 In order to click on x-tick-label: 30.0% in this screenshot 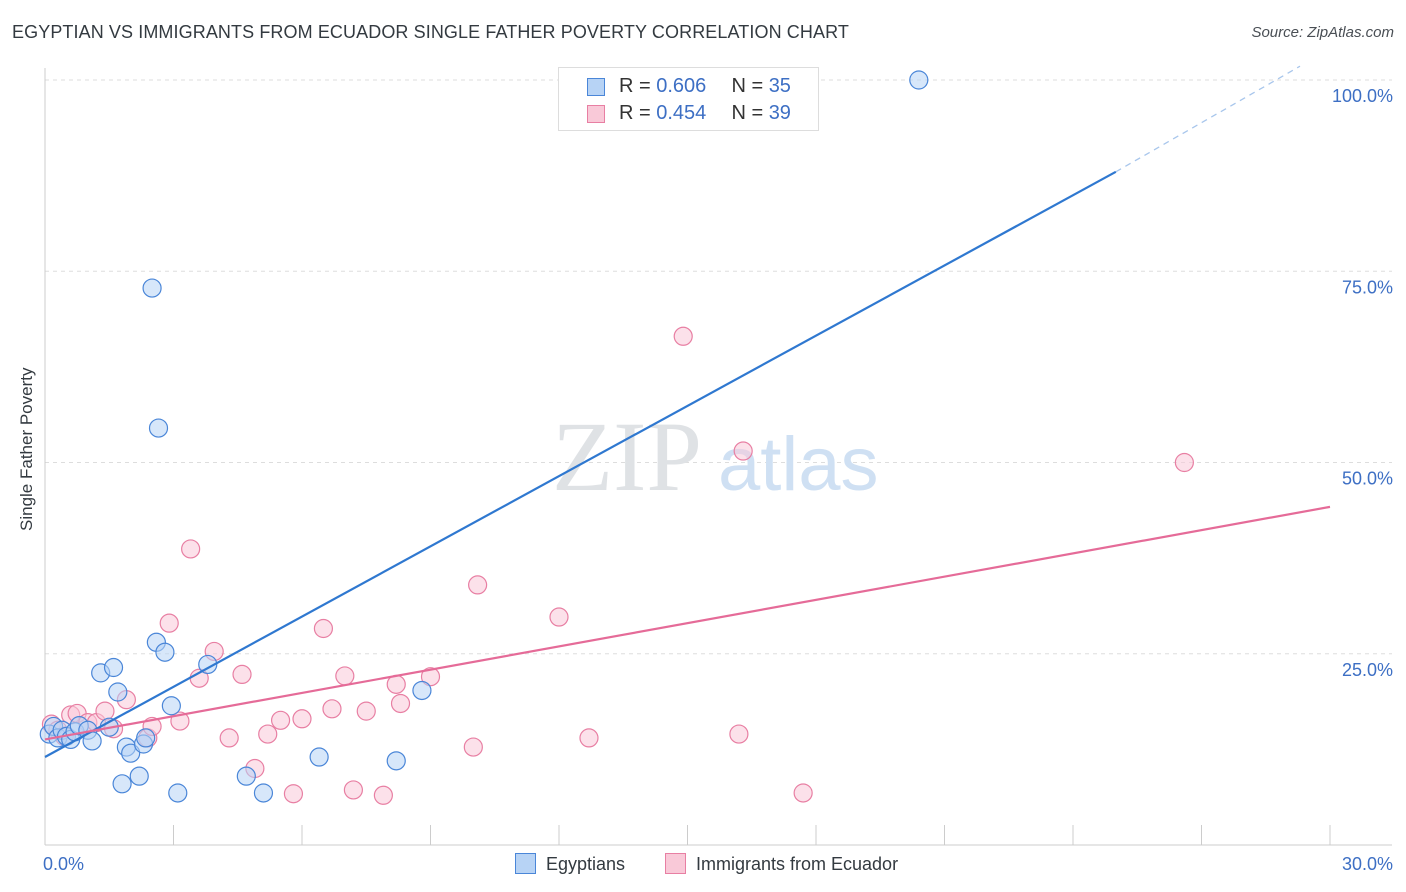, I will do `click(1367, 864)`.